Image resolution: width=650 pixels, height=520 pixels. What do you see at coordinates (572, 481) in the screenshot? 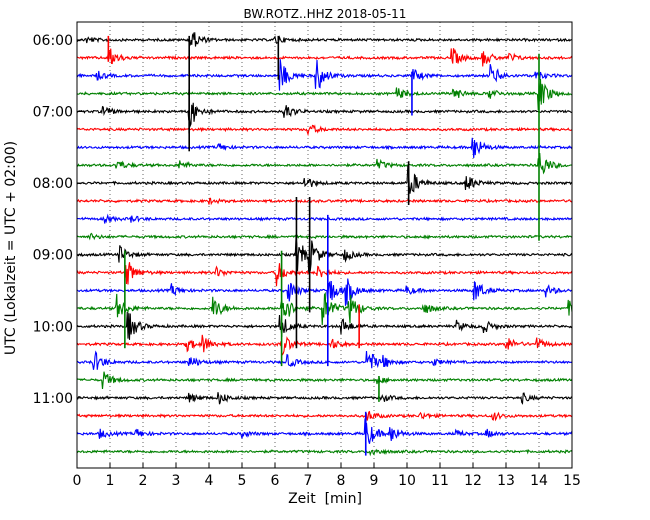
I see `x-tick-label: 15` at bounding box center [572, 481].